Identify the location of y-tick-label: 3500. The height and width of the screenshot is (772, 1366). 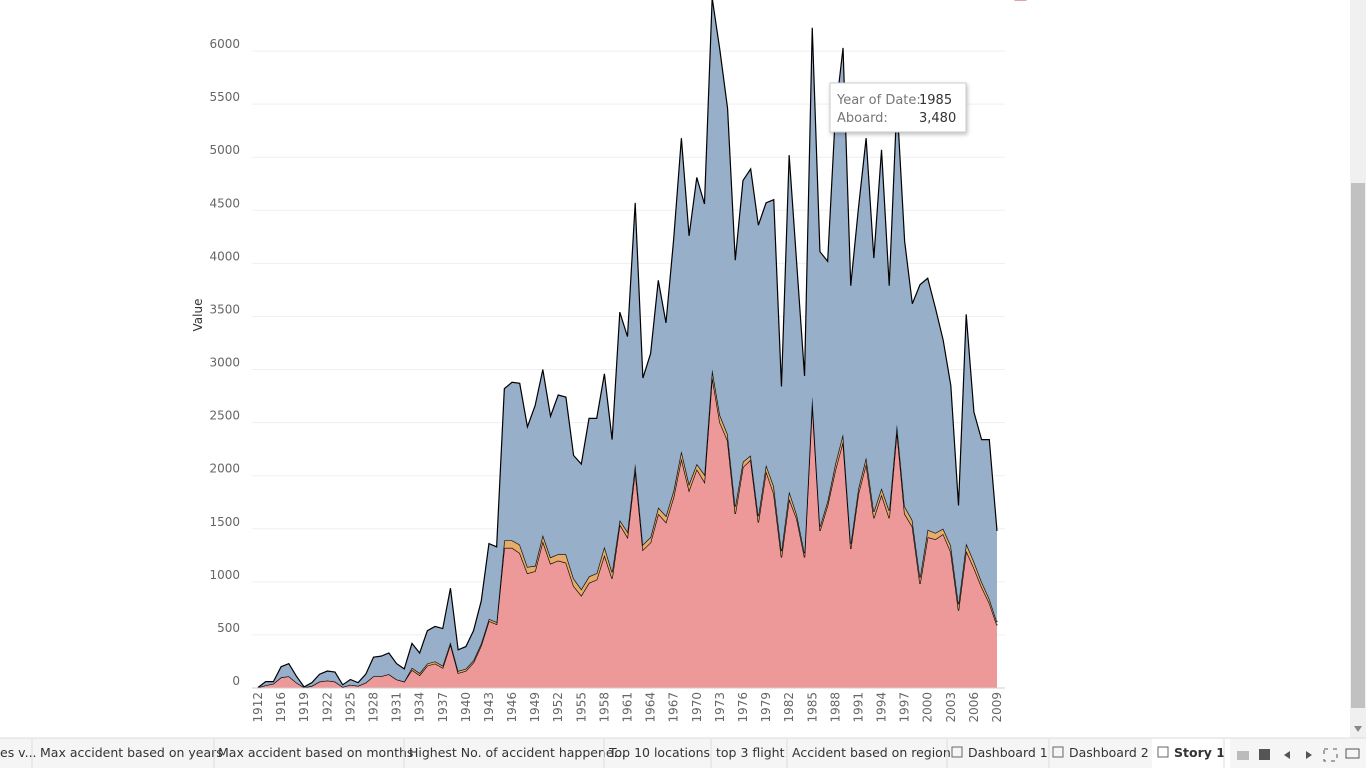
(224, 309).